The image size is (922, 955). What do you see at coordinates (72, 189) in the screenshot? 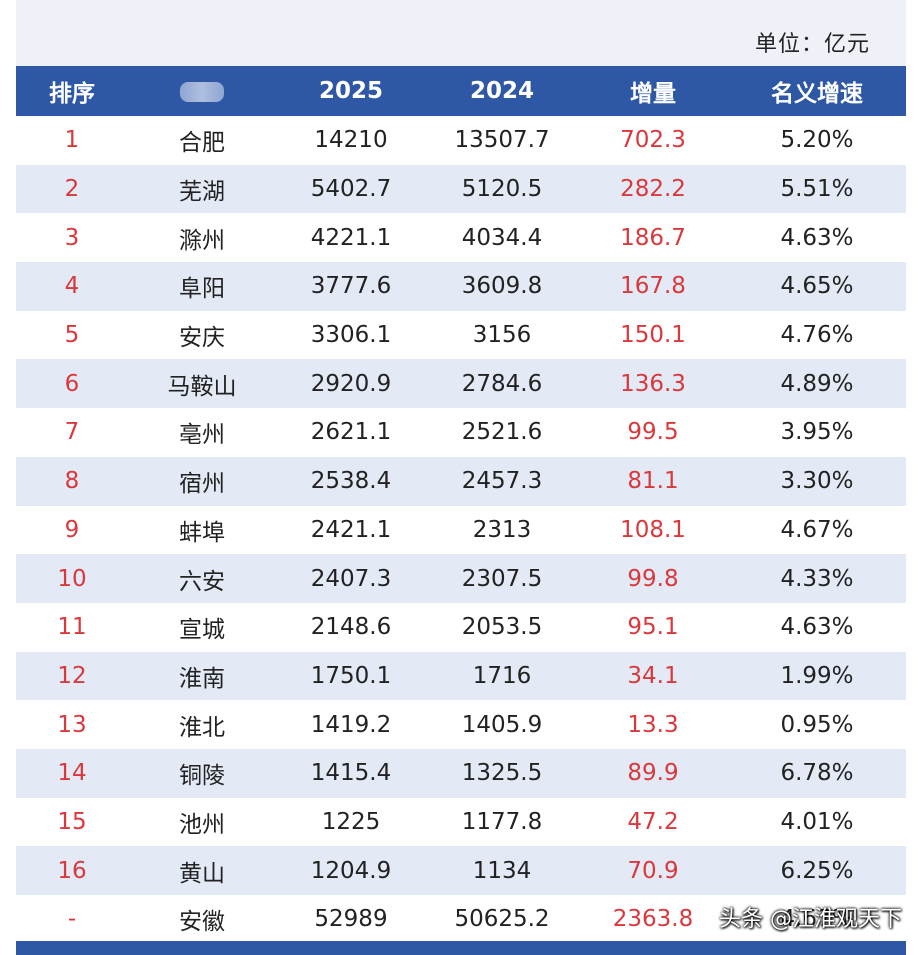
I see `cell-rank: 2` at bounding box center [72, 189].